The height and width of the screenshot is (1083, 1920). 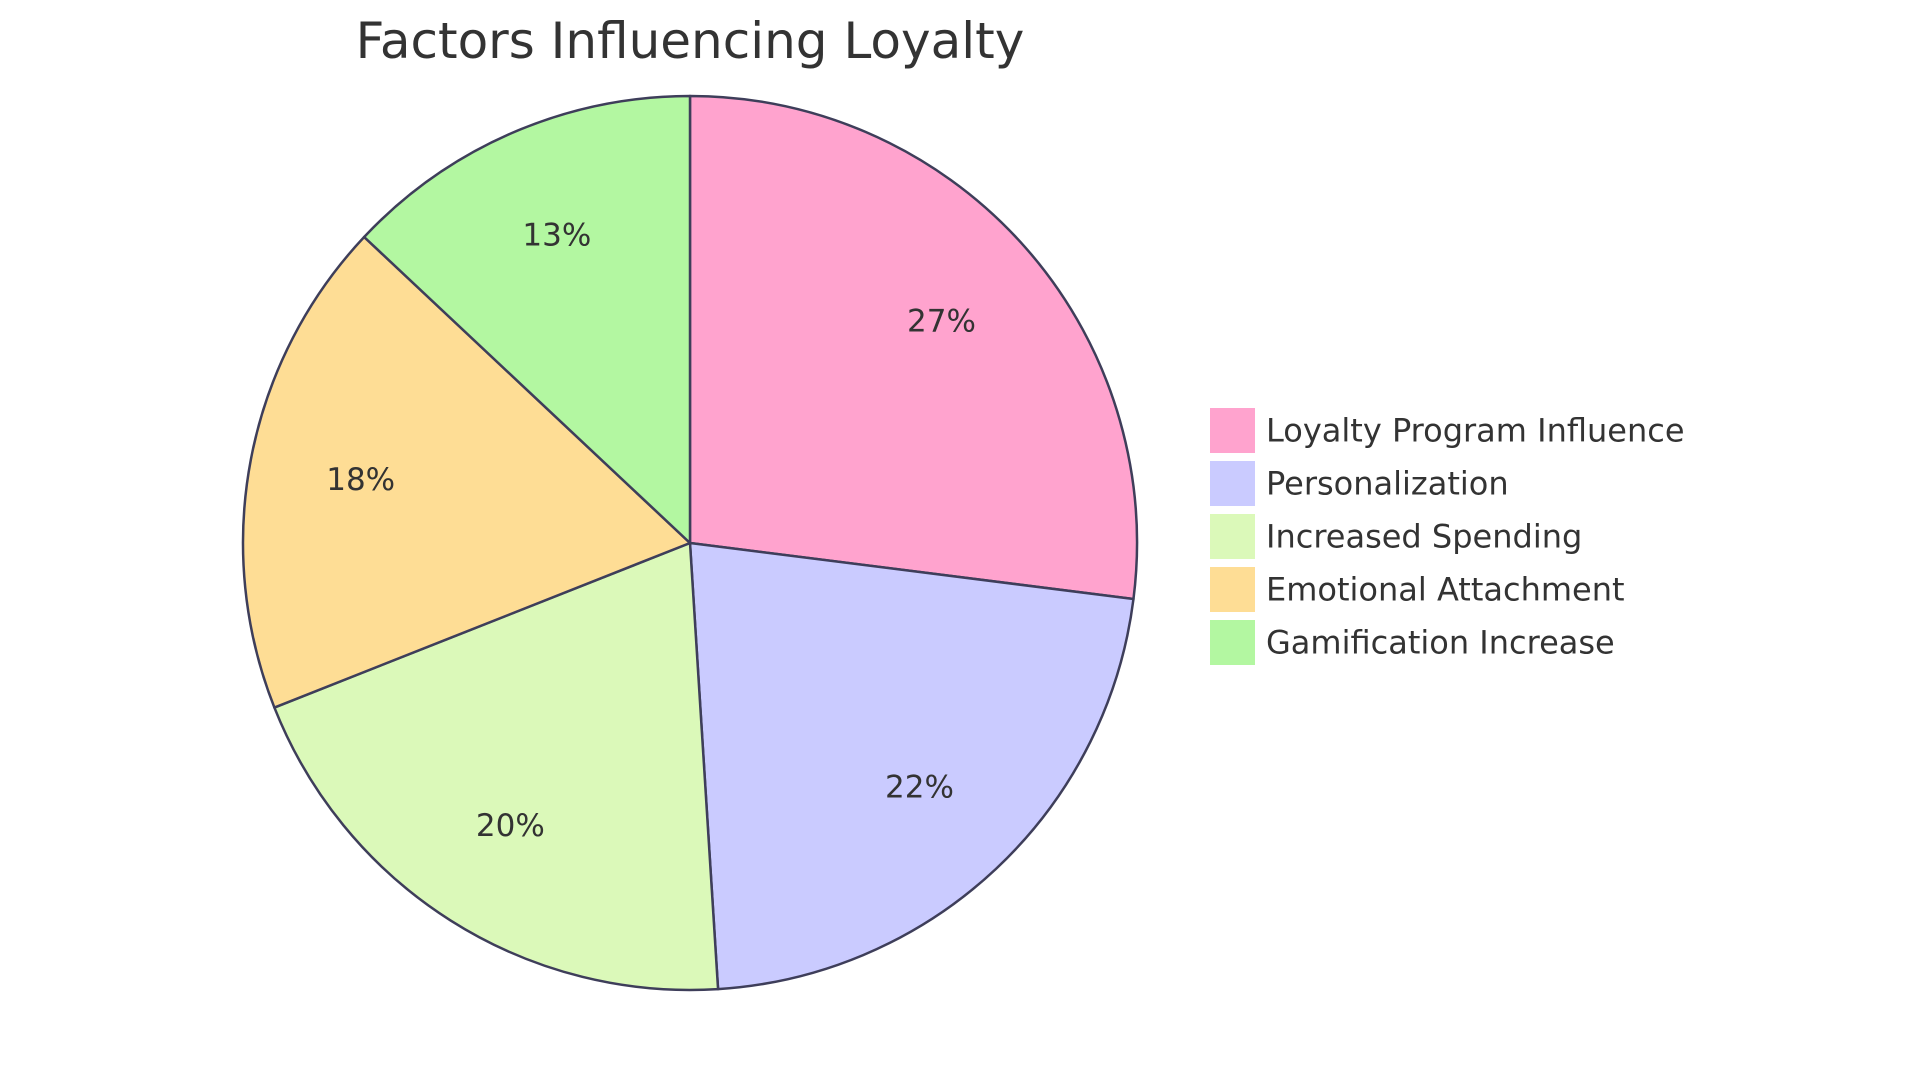 I want to click on legend-label-loyalty-program-influence: Loyalty Program Influence, so click(x=1475, y=431).